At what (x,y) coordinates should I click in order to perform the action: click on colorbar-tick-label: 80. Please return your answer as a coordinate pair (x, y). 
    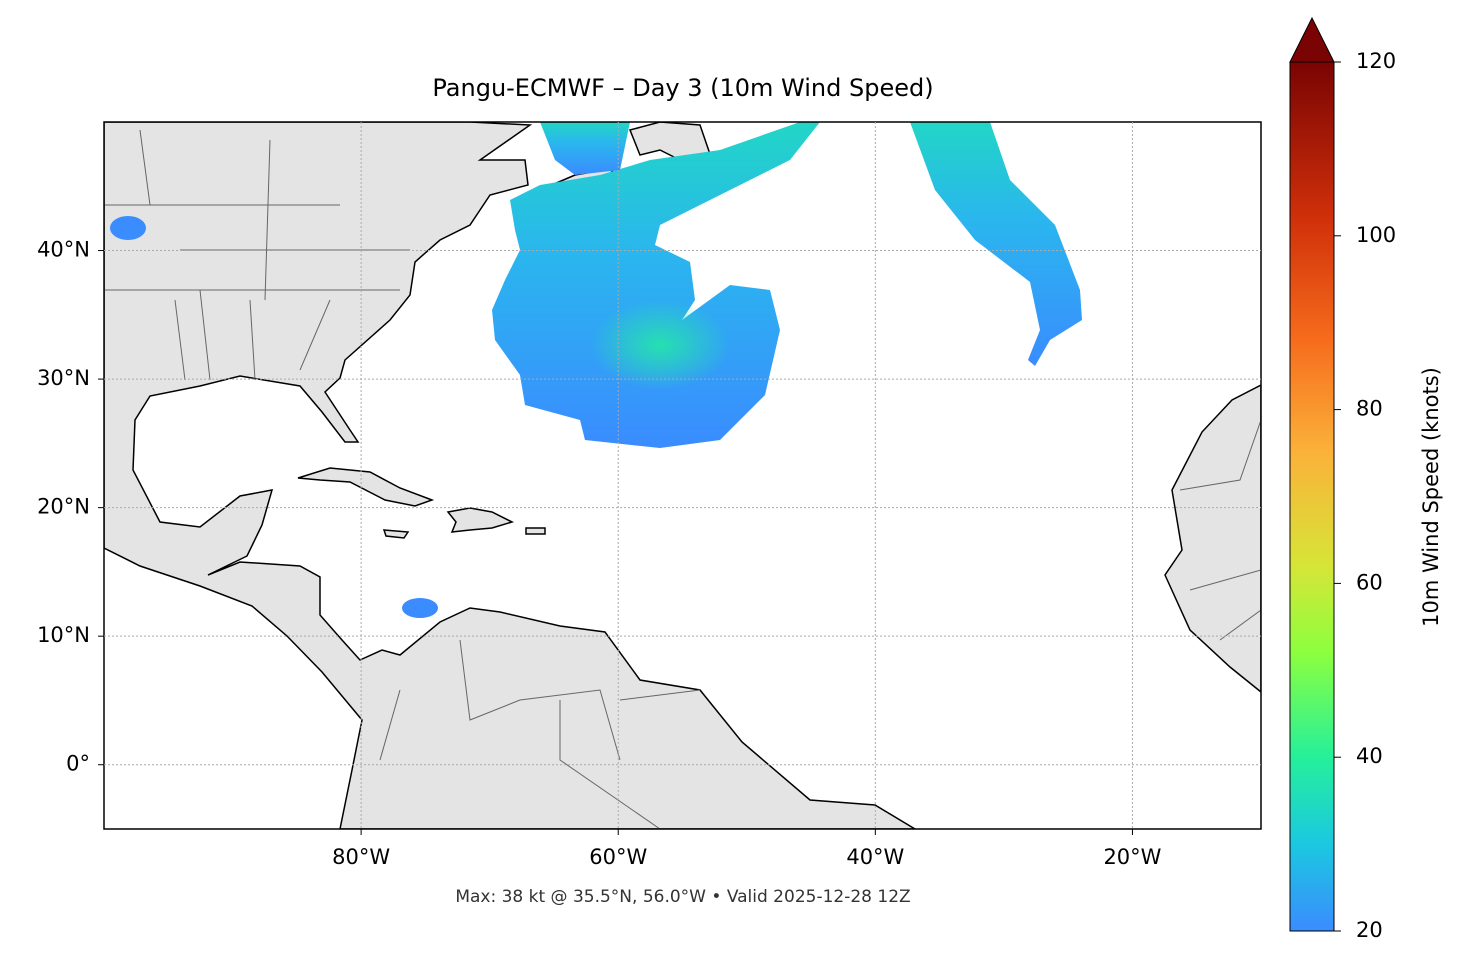
    Looking at the image, I should click on (1369, 409).